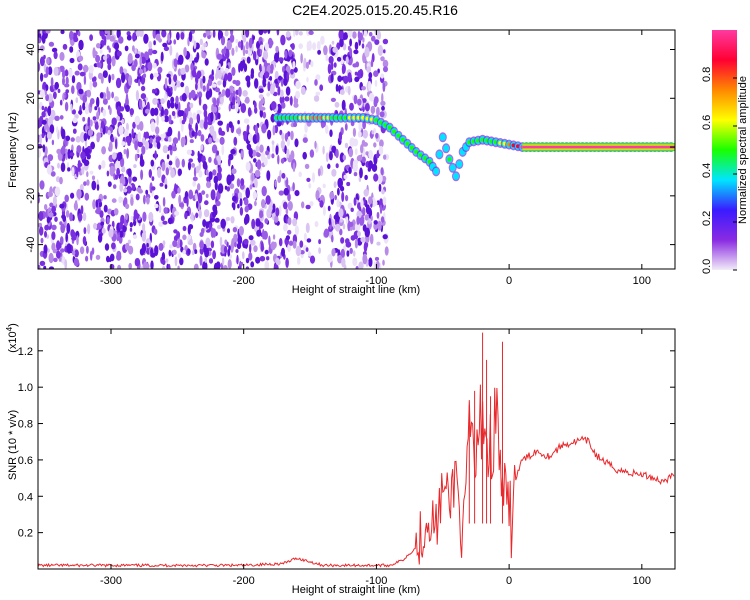 This screenshot has height=600, width=750. I want to click on colorbar-tick-label: 0.6, so click(707, 122).